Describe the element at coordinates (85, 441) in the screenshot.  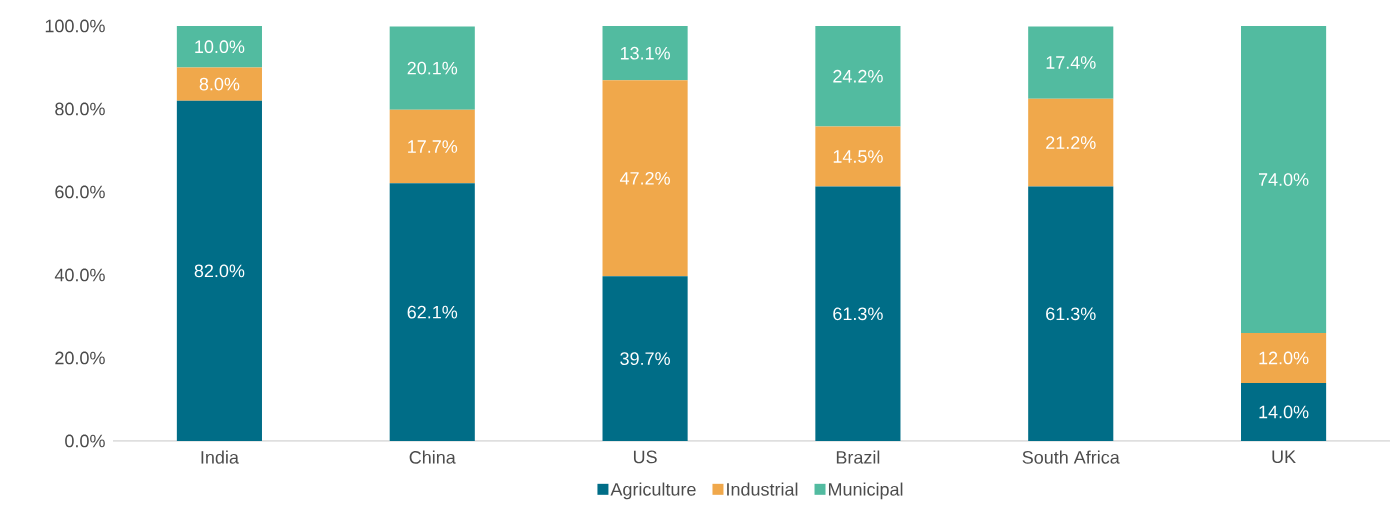
I see `y-tick-label: 0.0%` at that location.